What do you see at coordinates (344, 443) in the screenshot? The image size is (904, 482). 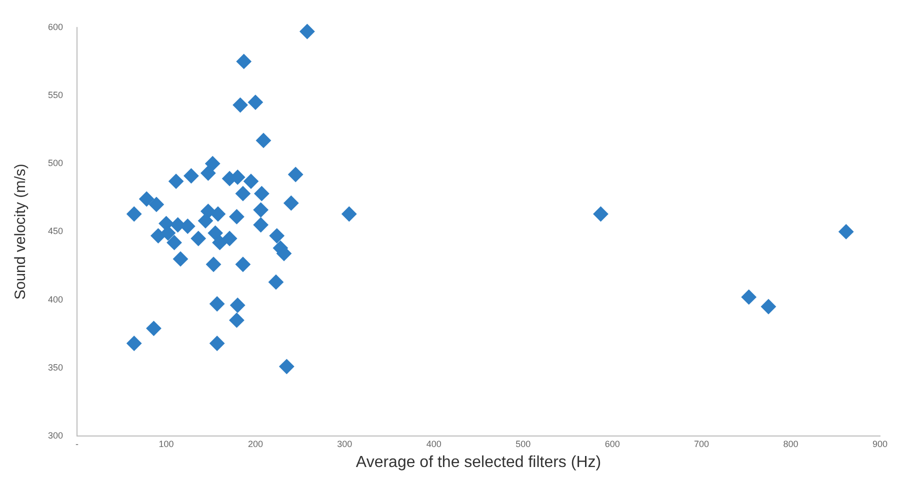 I see `x-tick-label: 300` at bounding box center [344, 443].